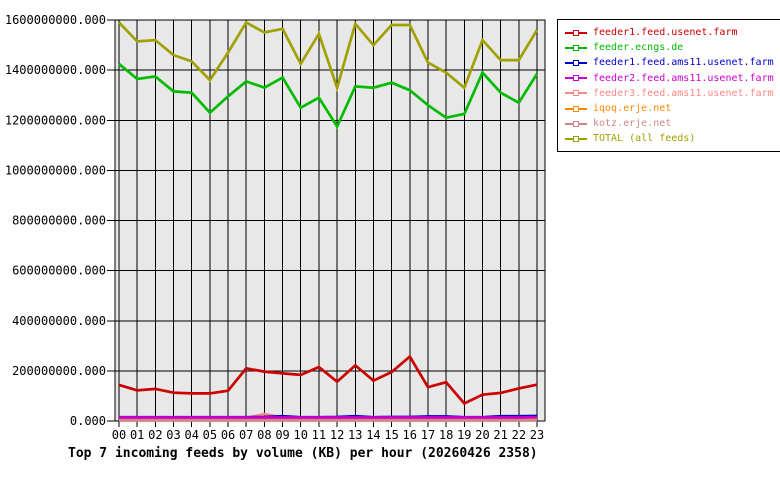  Describe the element at coordinates (638, 48) in the screenshot. I see `legend-label: feeder.ecngs.de` at that location.